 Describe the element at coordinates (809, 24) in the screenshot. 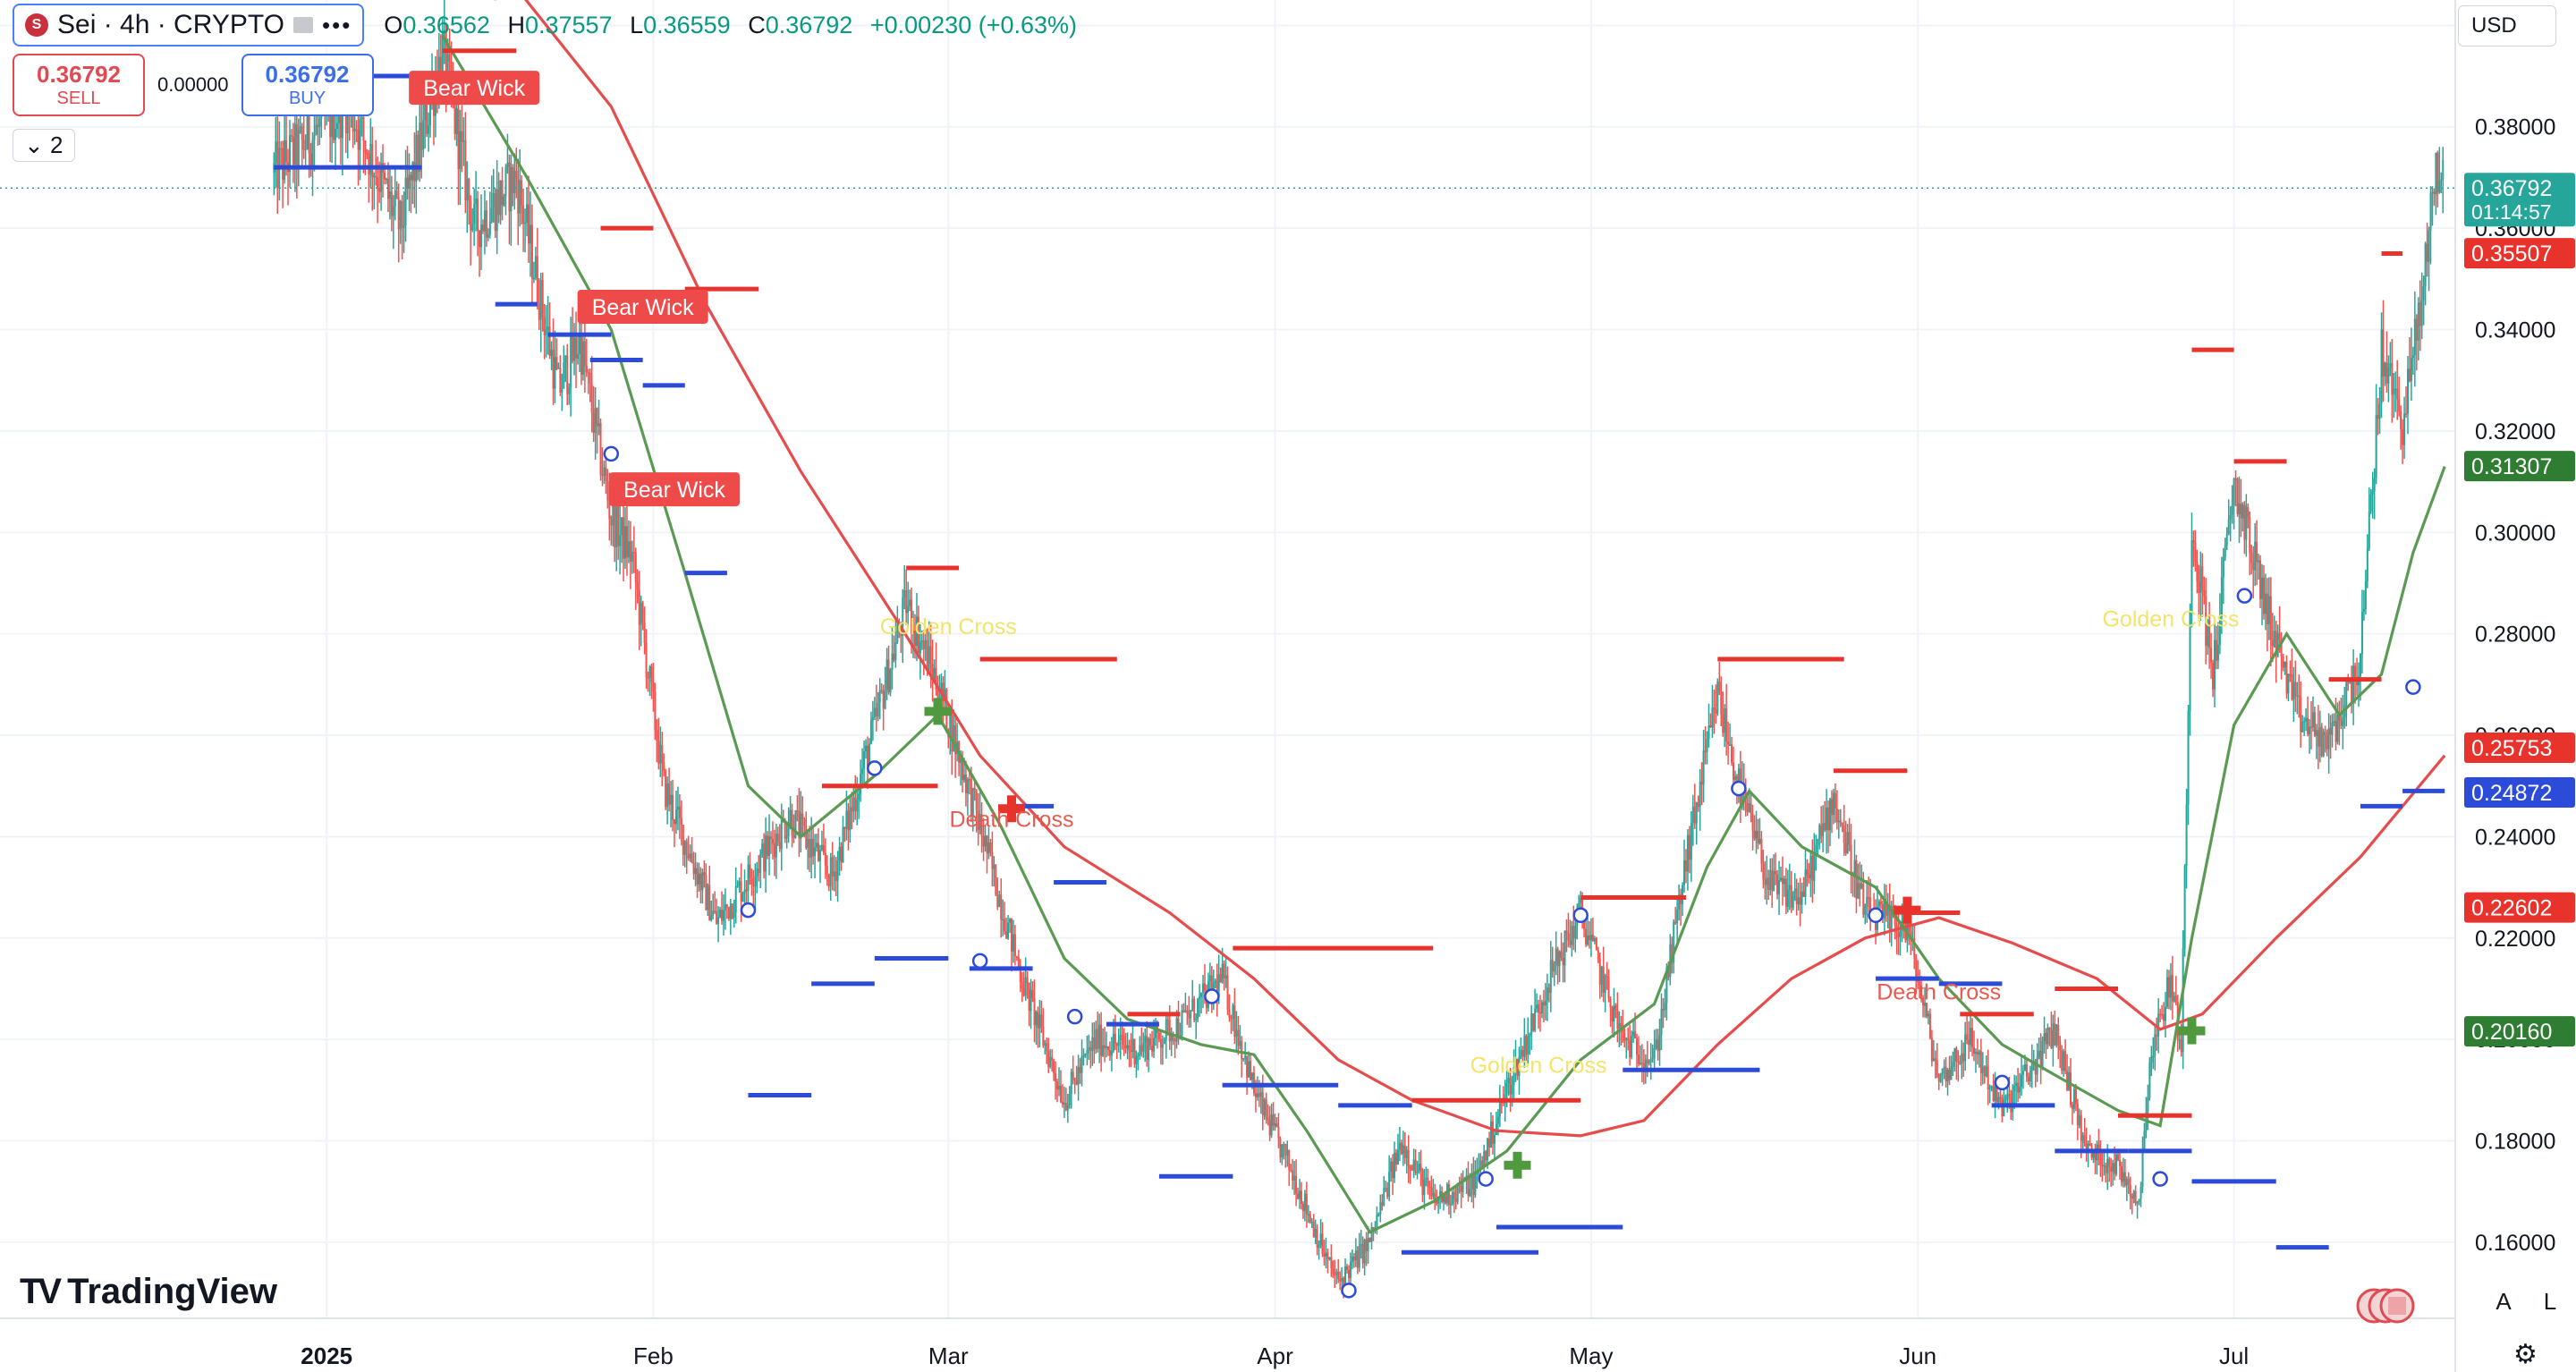

I see `close-value: 0.36792` at that location.